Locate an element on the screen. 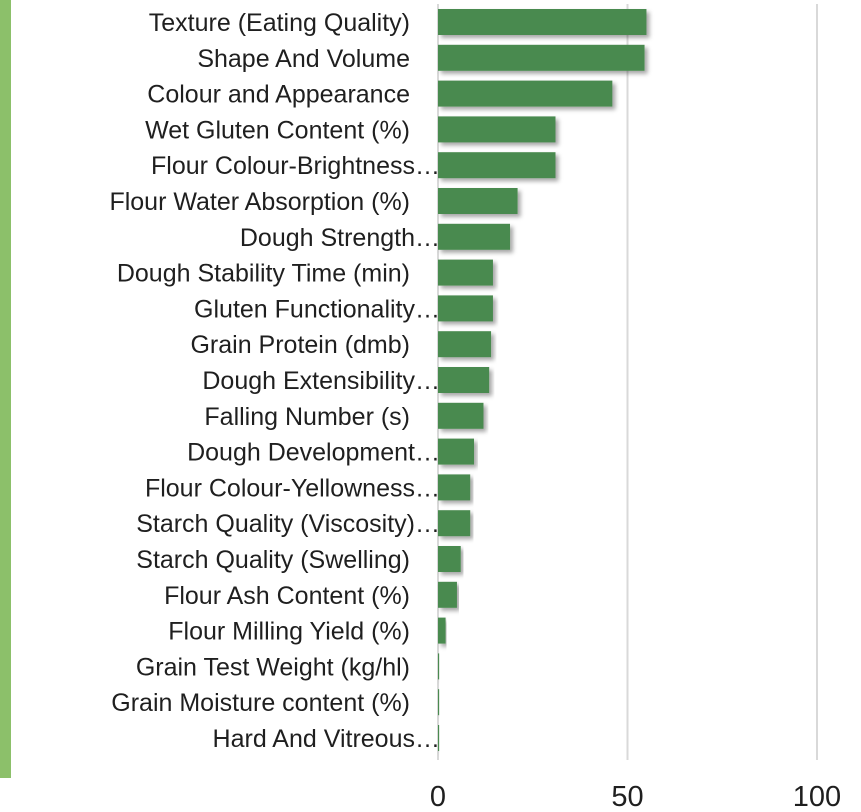 The width and height of the screenshot is (861, 812). x-axis-ticks: 0 50 100 is located at coordinates (635, 796).